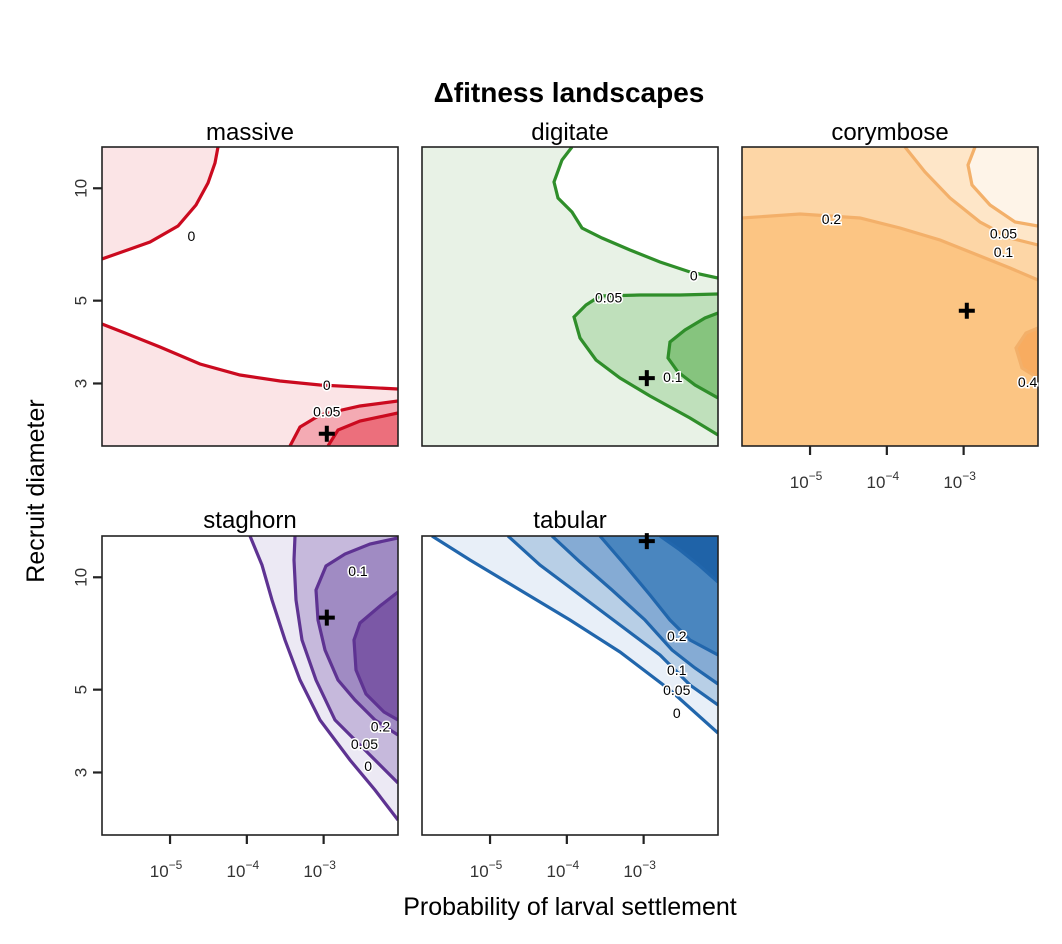  What do you see at coordinates (250, 356) in the screenshot?
I see `contour-line-0-lower` at bounding box center [250, 356].